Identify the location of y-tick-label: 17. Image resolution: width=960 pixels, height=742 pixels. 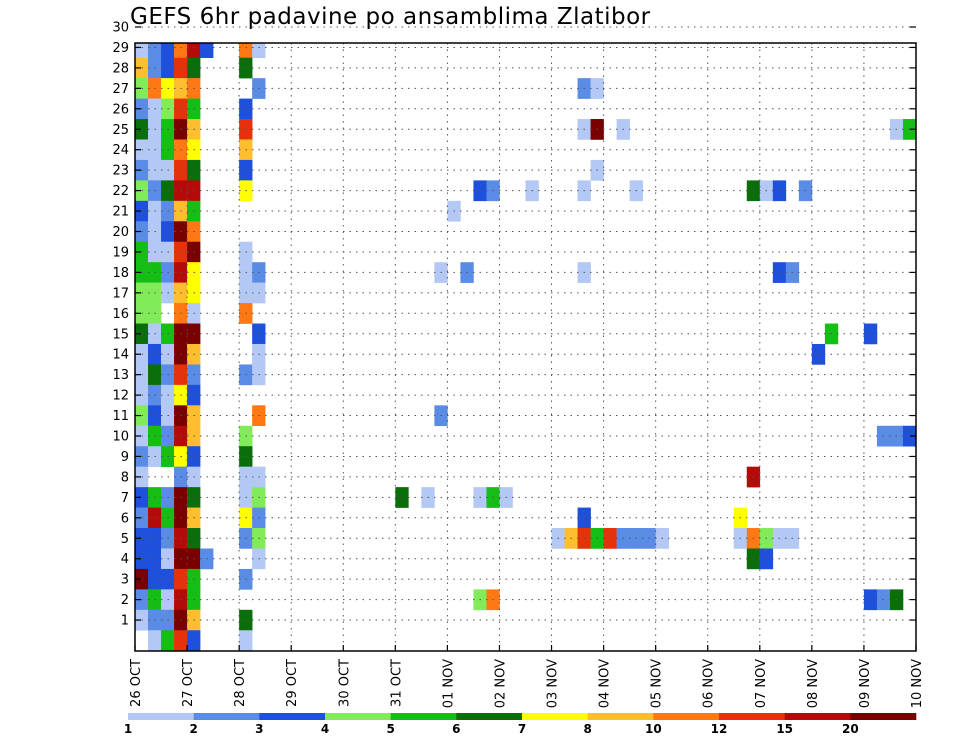
(120, 293).